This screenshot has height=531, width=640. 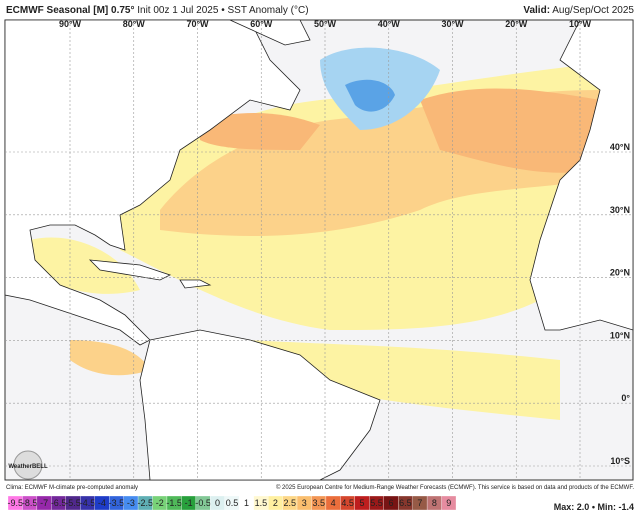 I want to click on lon-label: 90°W, so click(x=70, y=24).